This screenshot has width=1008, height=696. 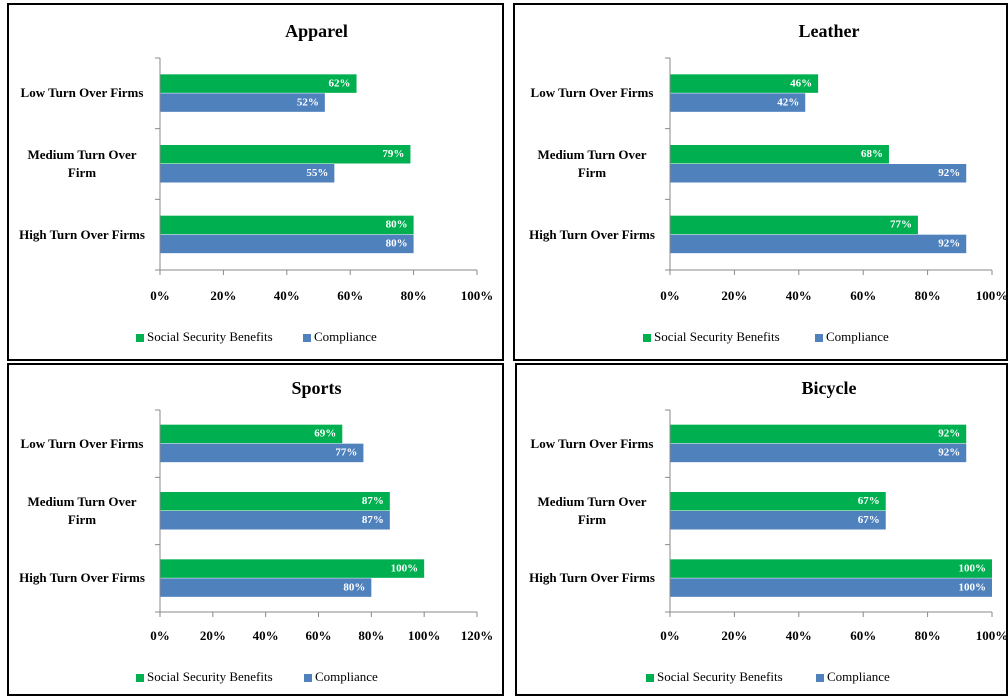 I want to click on value-label: 69%, so click(x=325, y=434).